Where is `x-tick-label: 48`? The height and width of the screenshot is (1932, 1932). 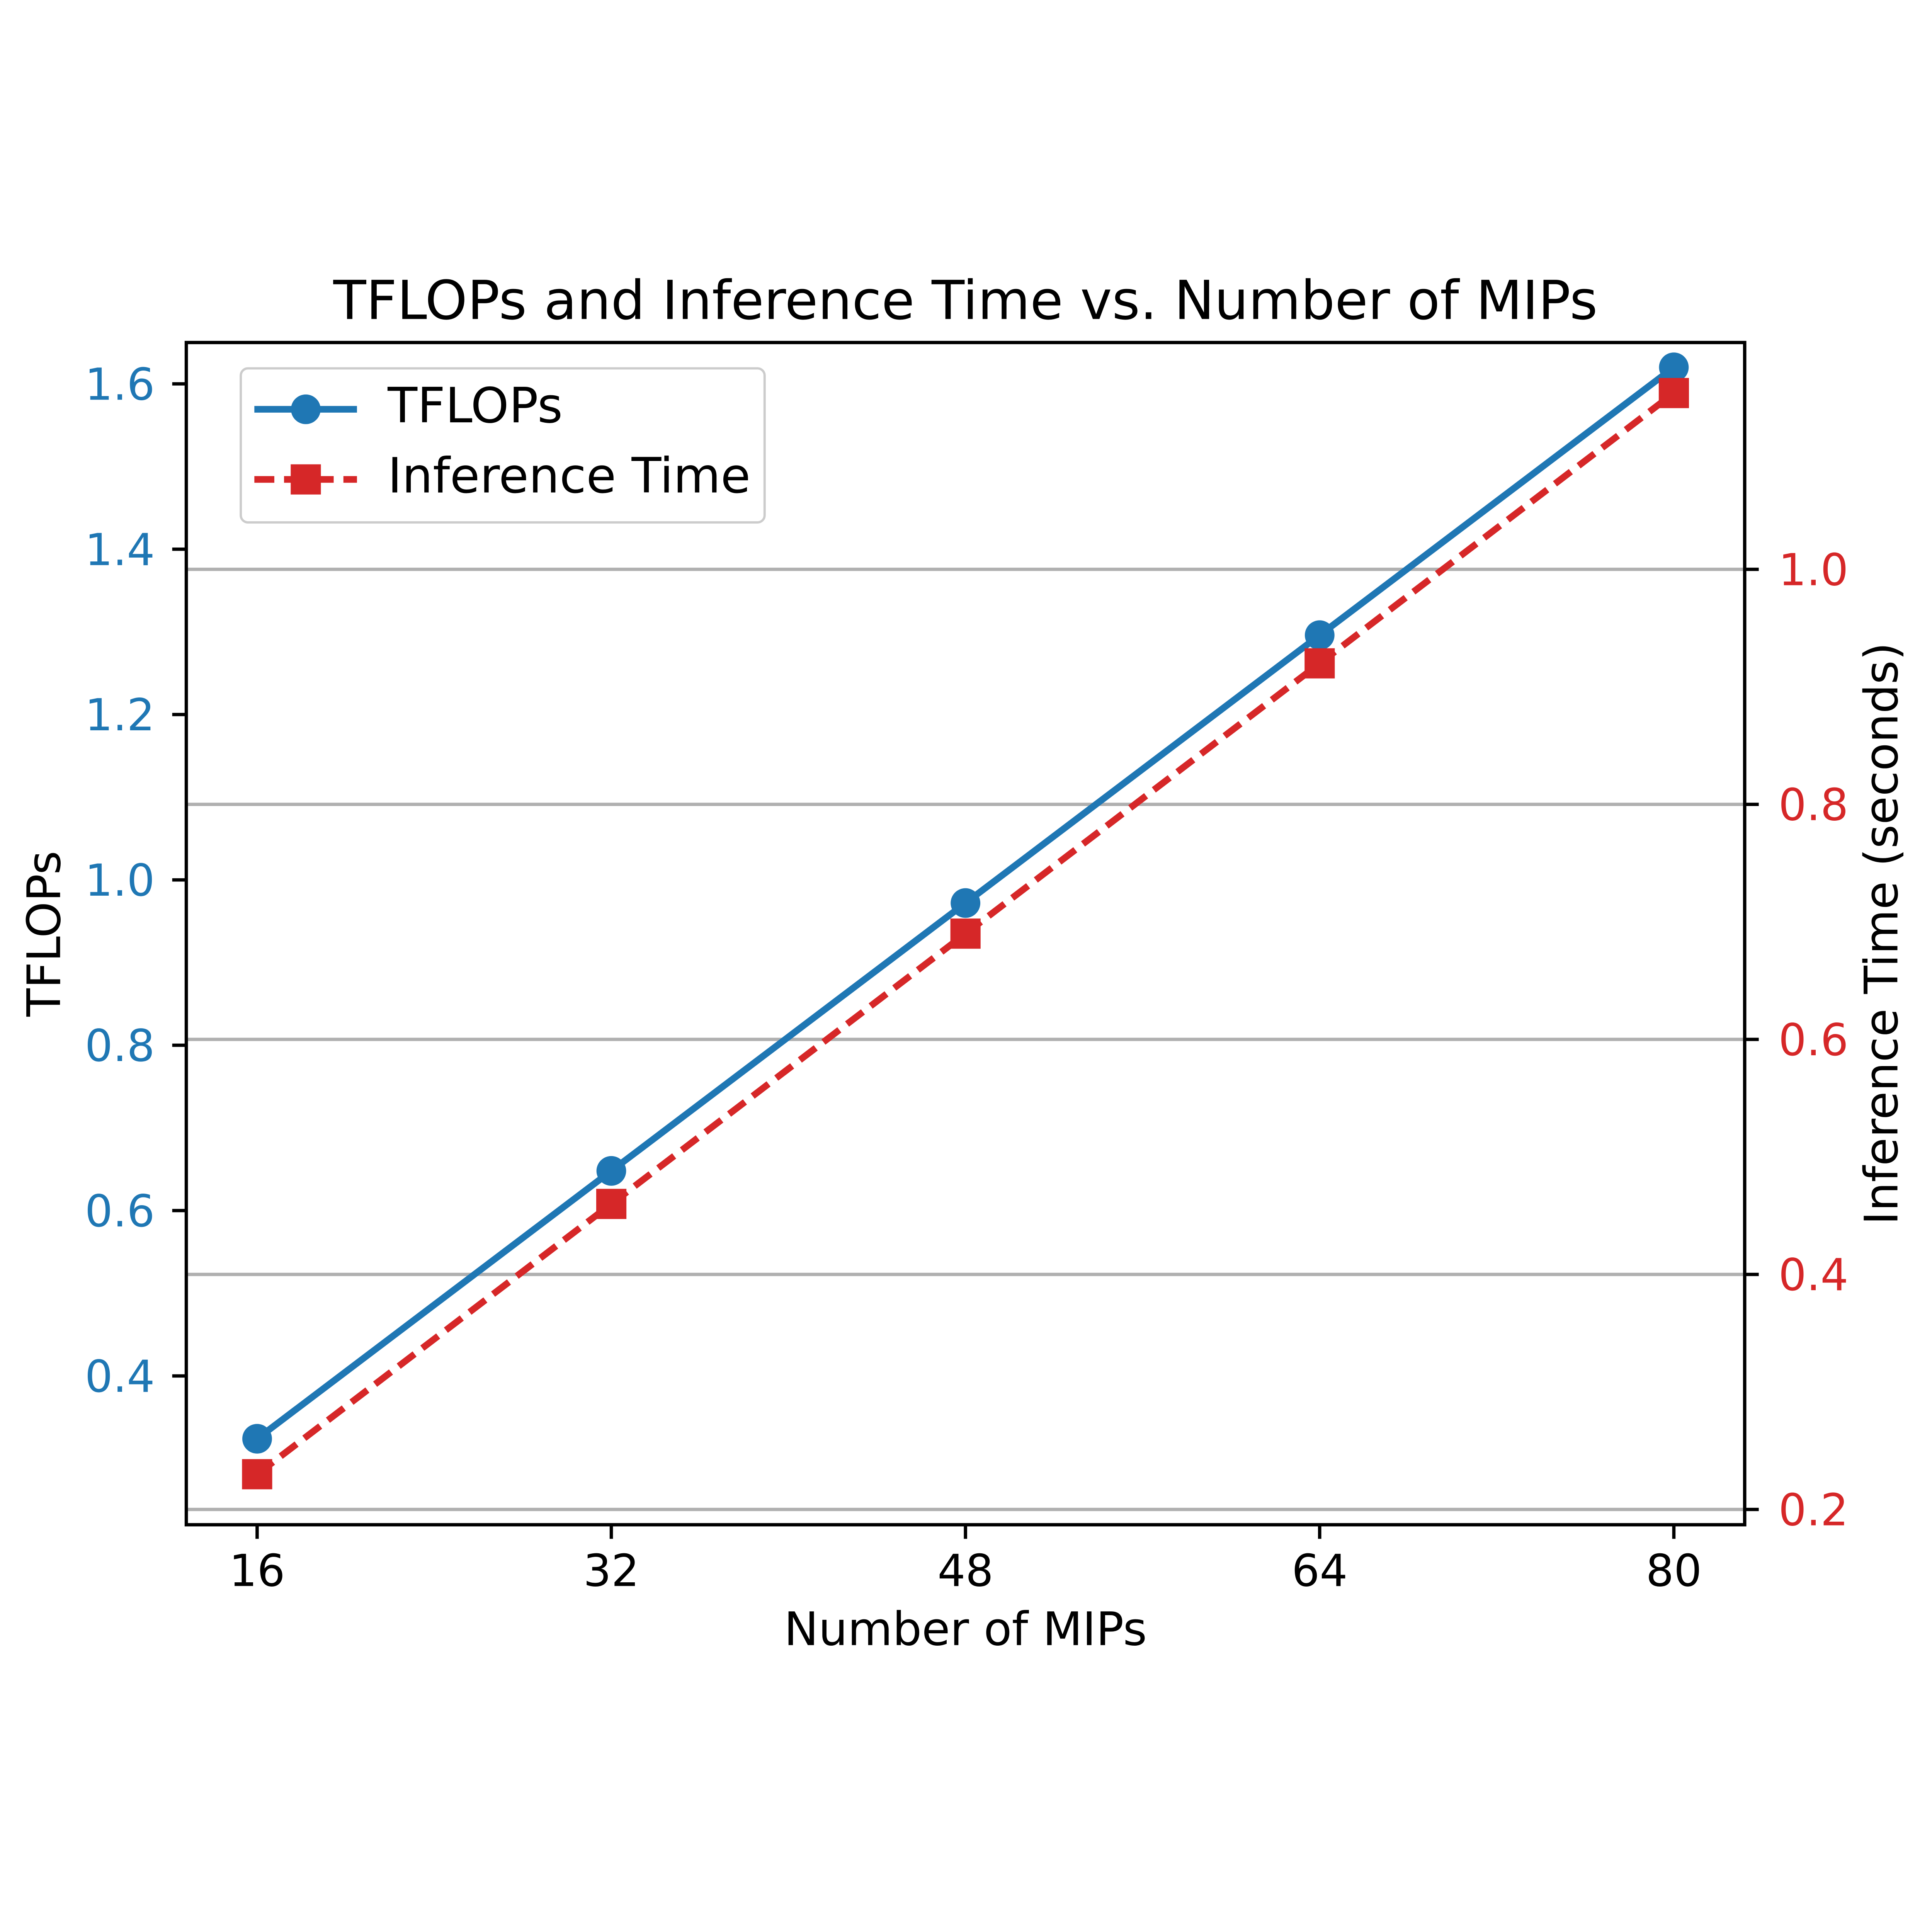 x-tick-label: 48 is located at coordinates (965, 1570).